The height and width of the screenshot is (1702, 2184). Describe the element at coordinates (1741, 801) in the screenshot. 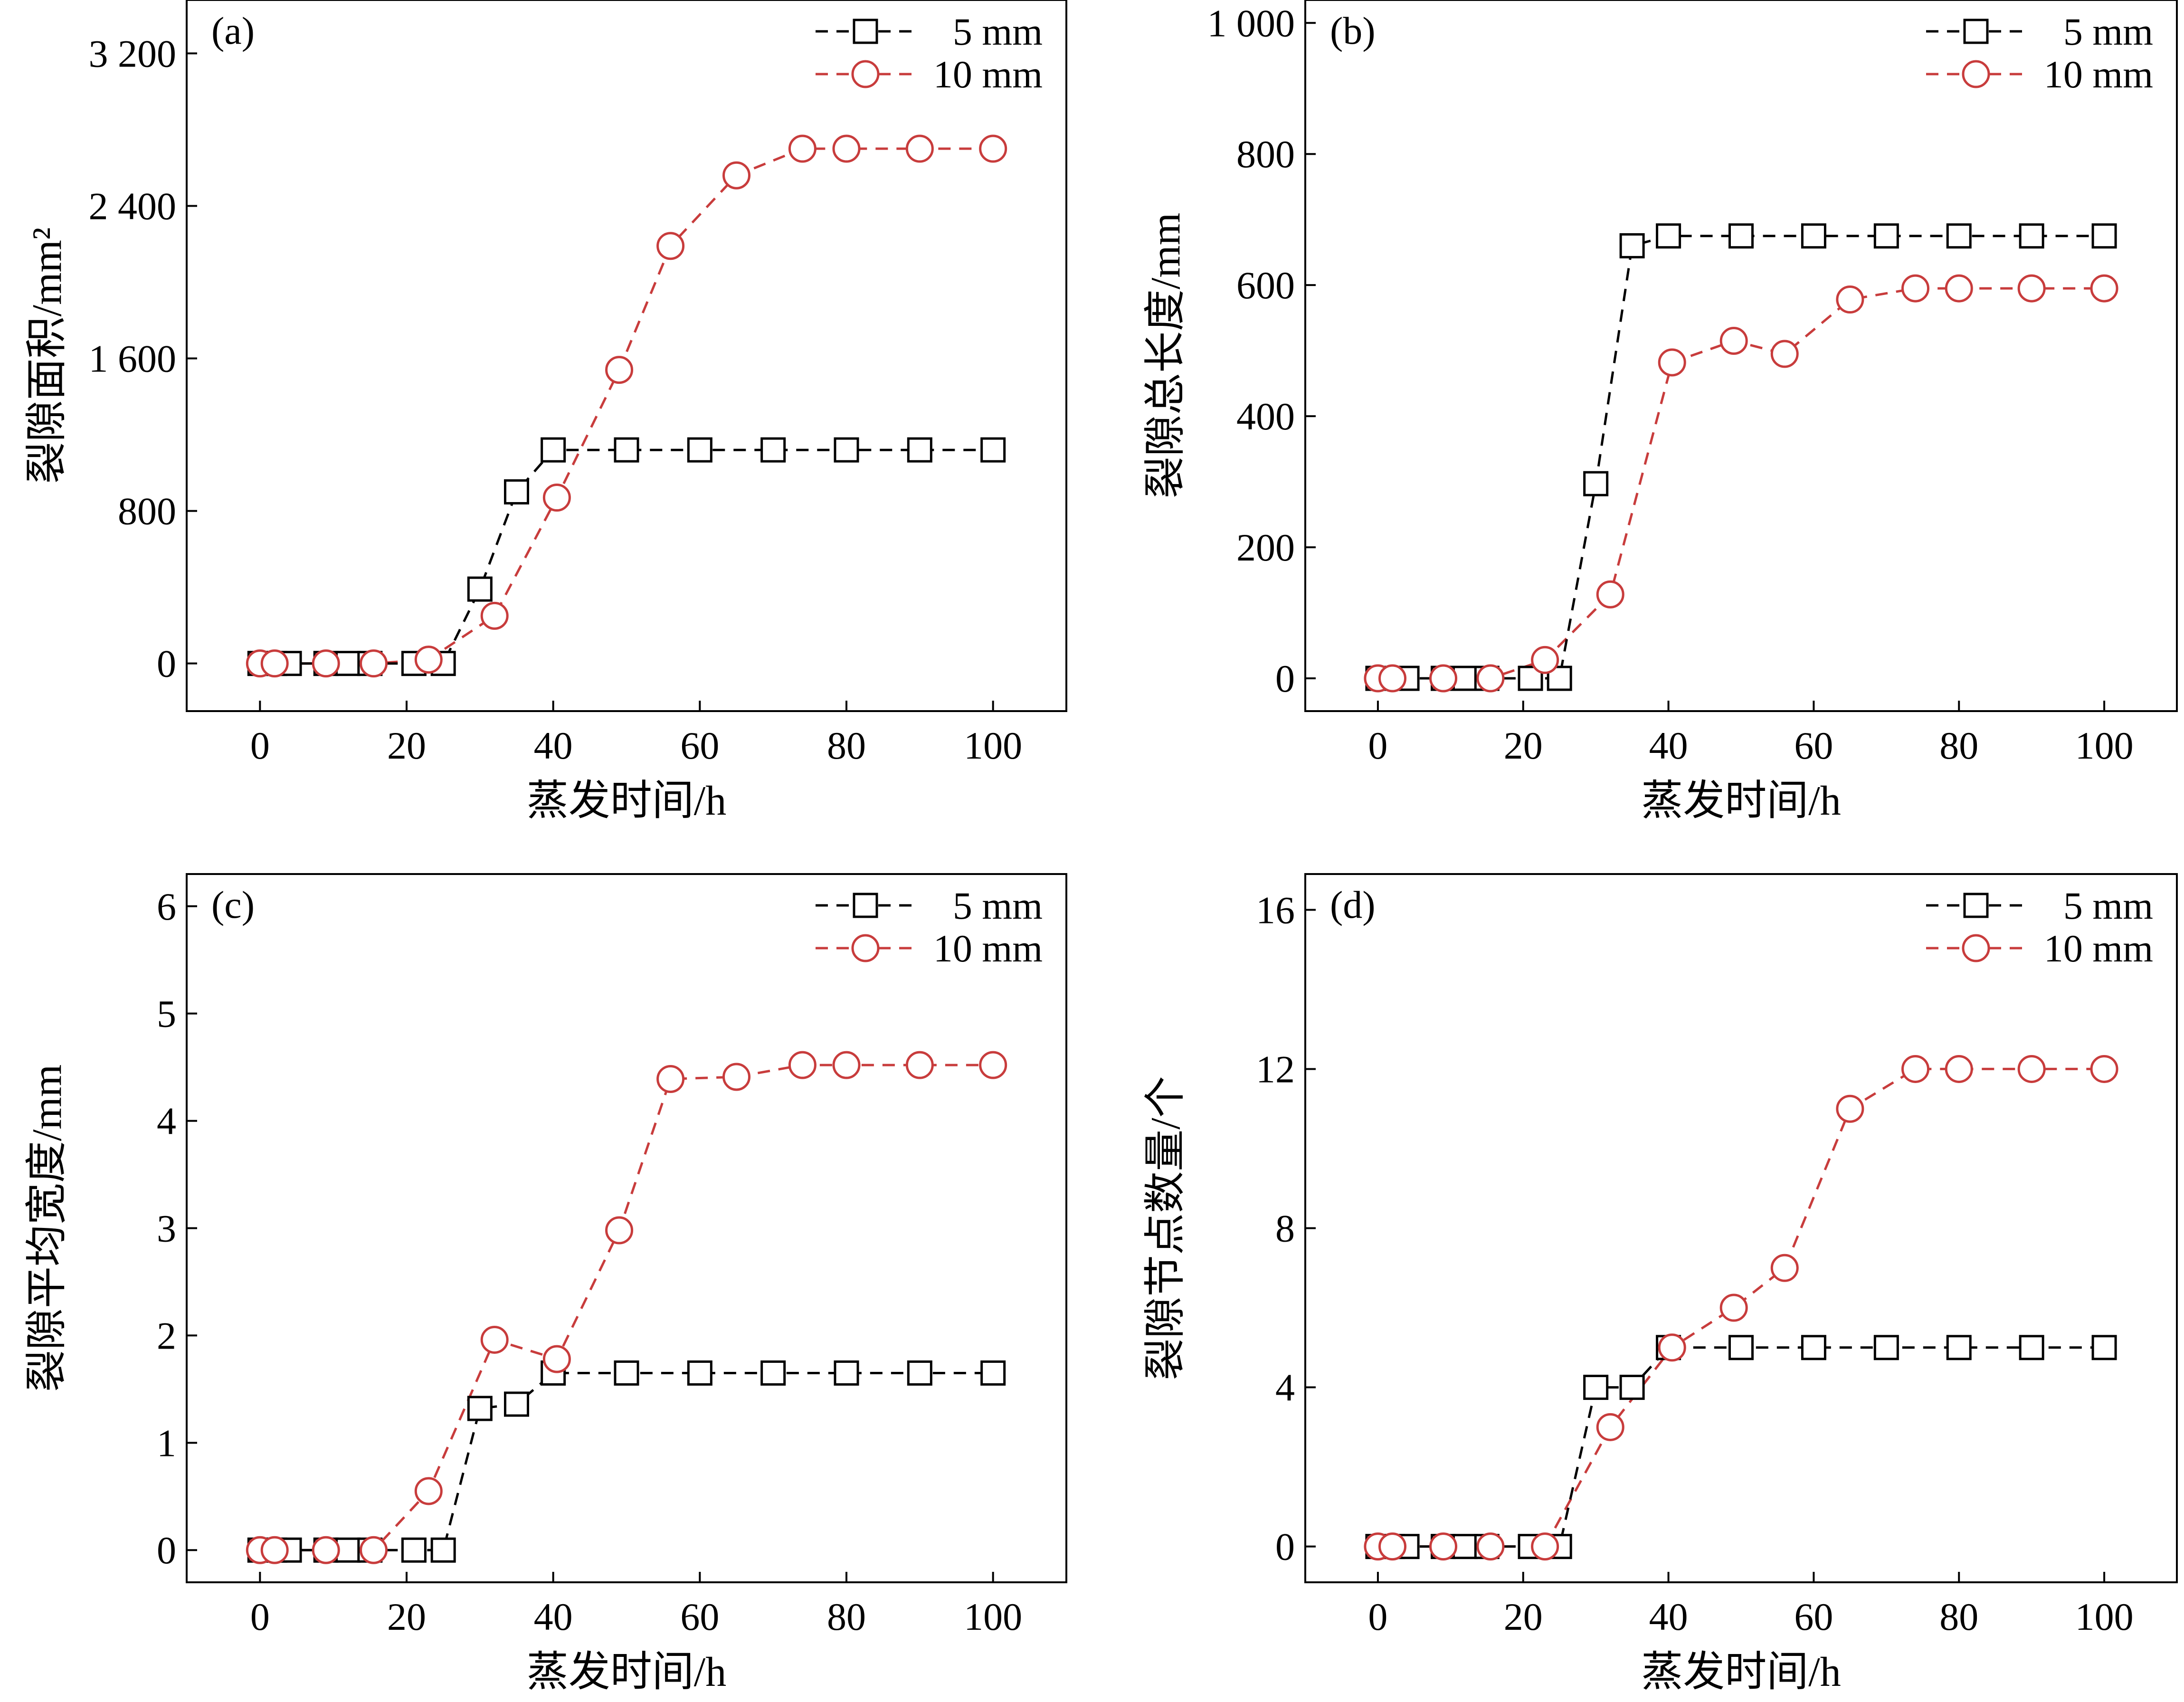

I see `x-axis-title-b: 蒸发时间/h` at that location.